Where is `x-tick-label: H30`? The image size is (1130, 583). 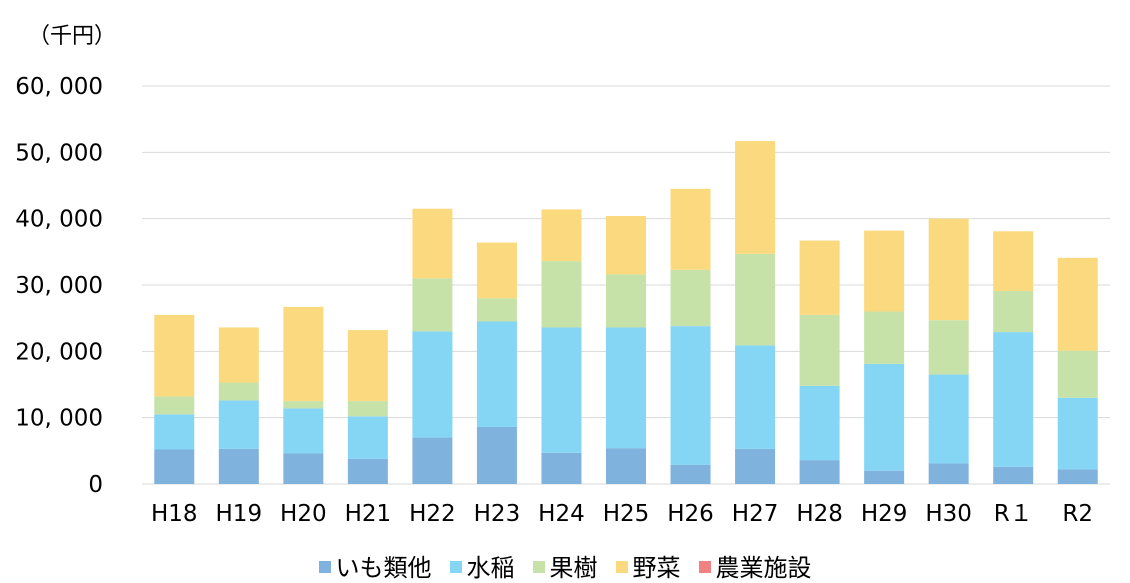 x-tick-label: H30 is located at coordinates (948, 514).